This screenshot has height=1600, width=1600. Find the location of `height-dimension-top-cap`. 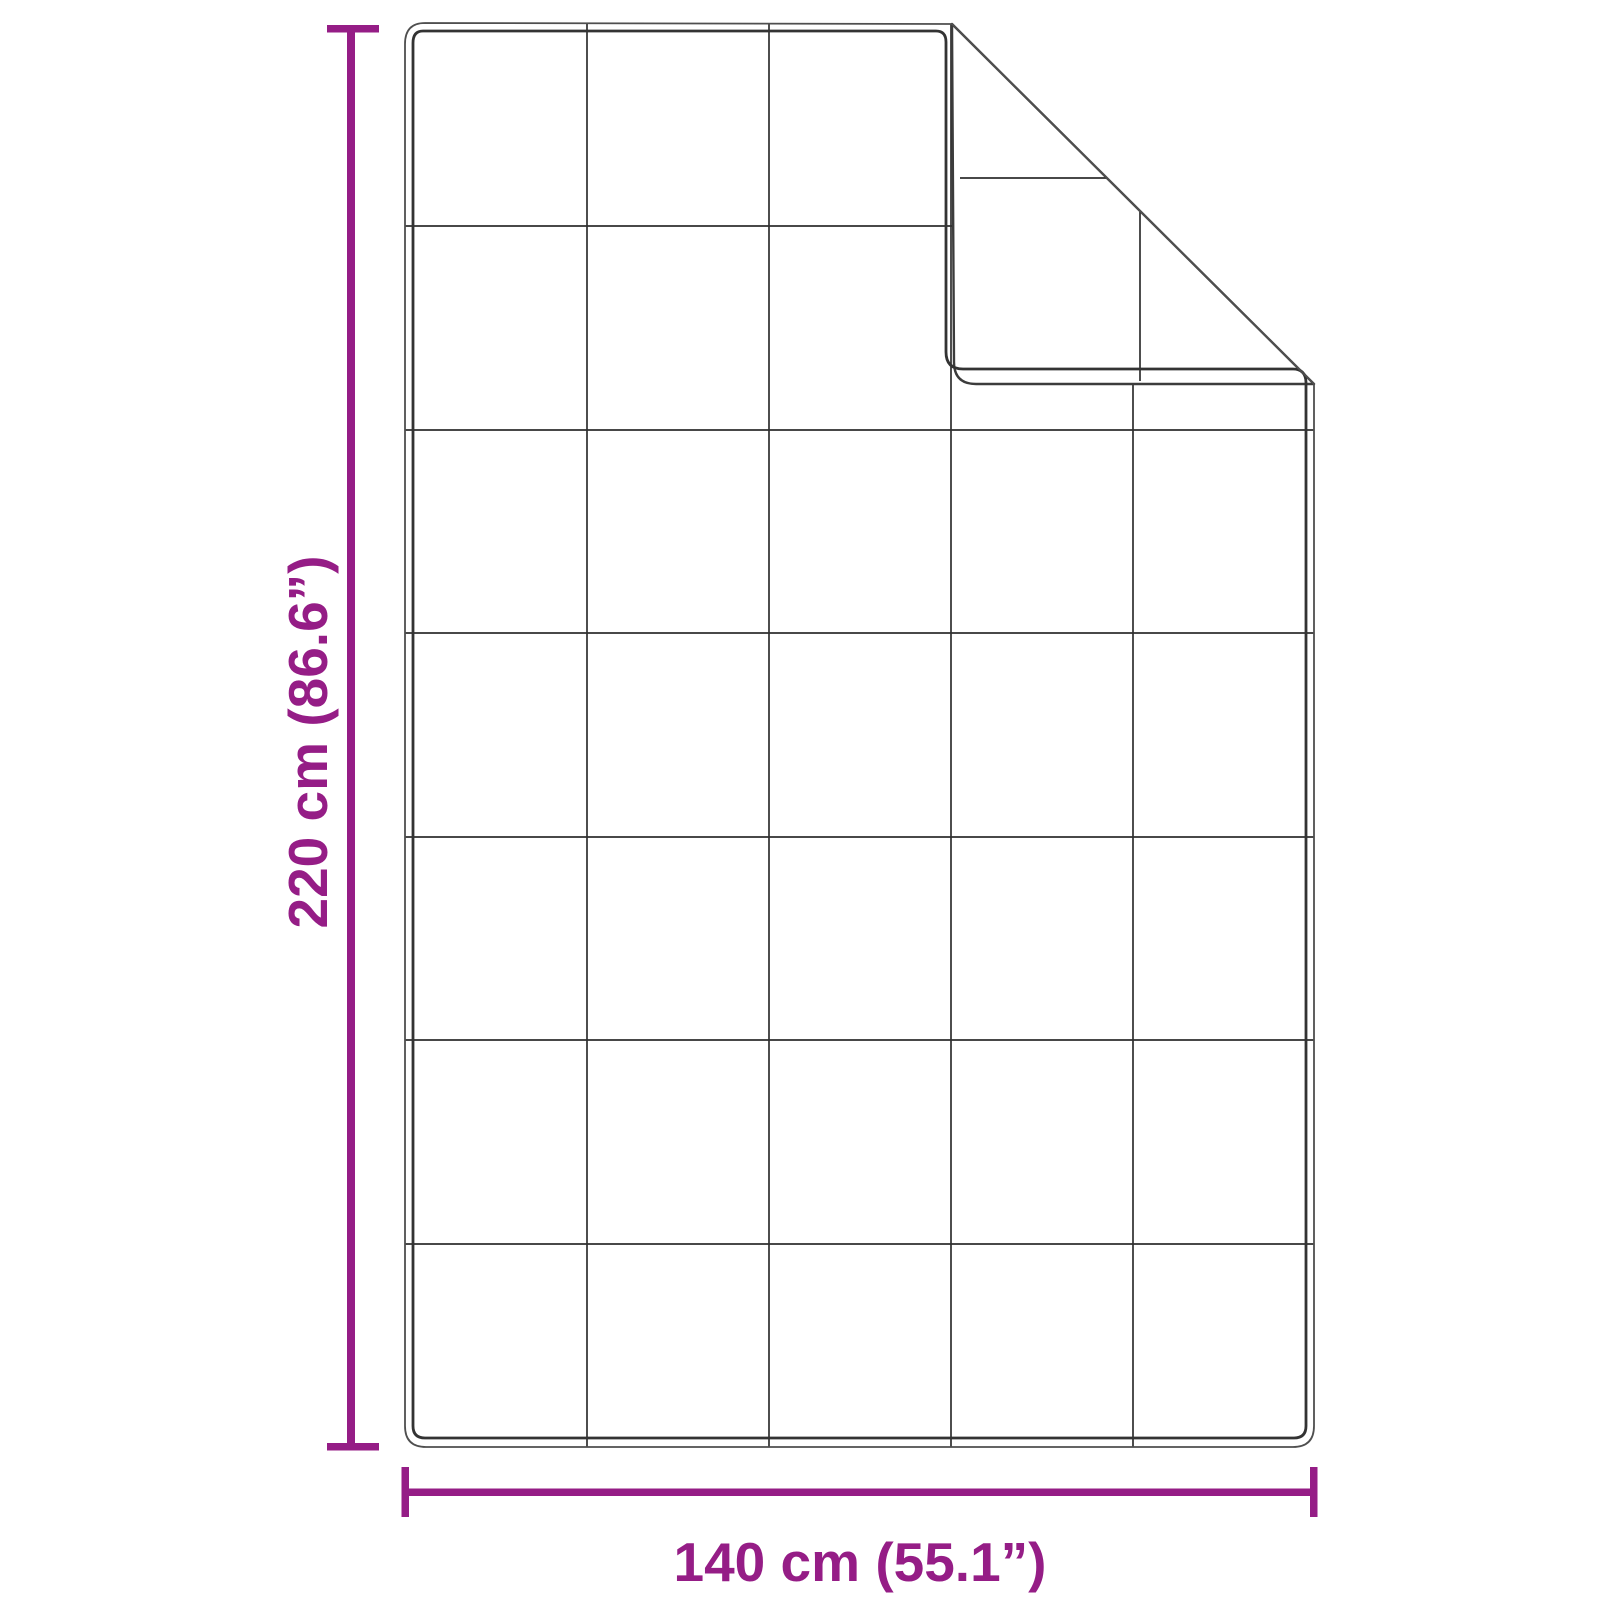

height-dimension-top-cap is located at coordinates (353, 29).